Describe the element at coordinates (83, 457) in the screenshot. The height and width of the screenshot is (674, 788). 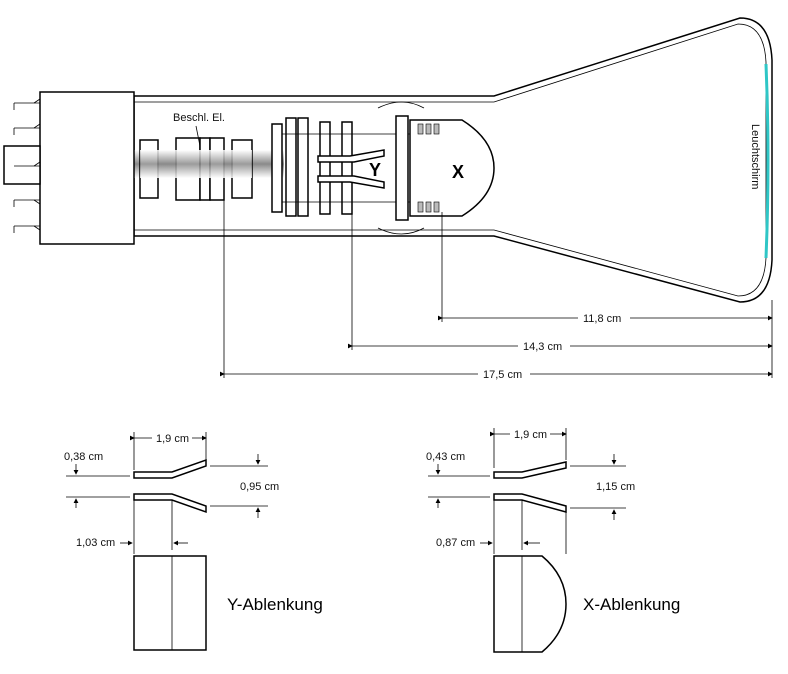
I see `y-dim-gap-start: 0,38 cm` at that location.